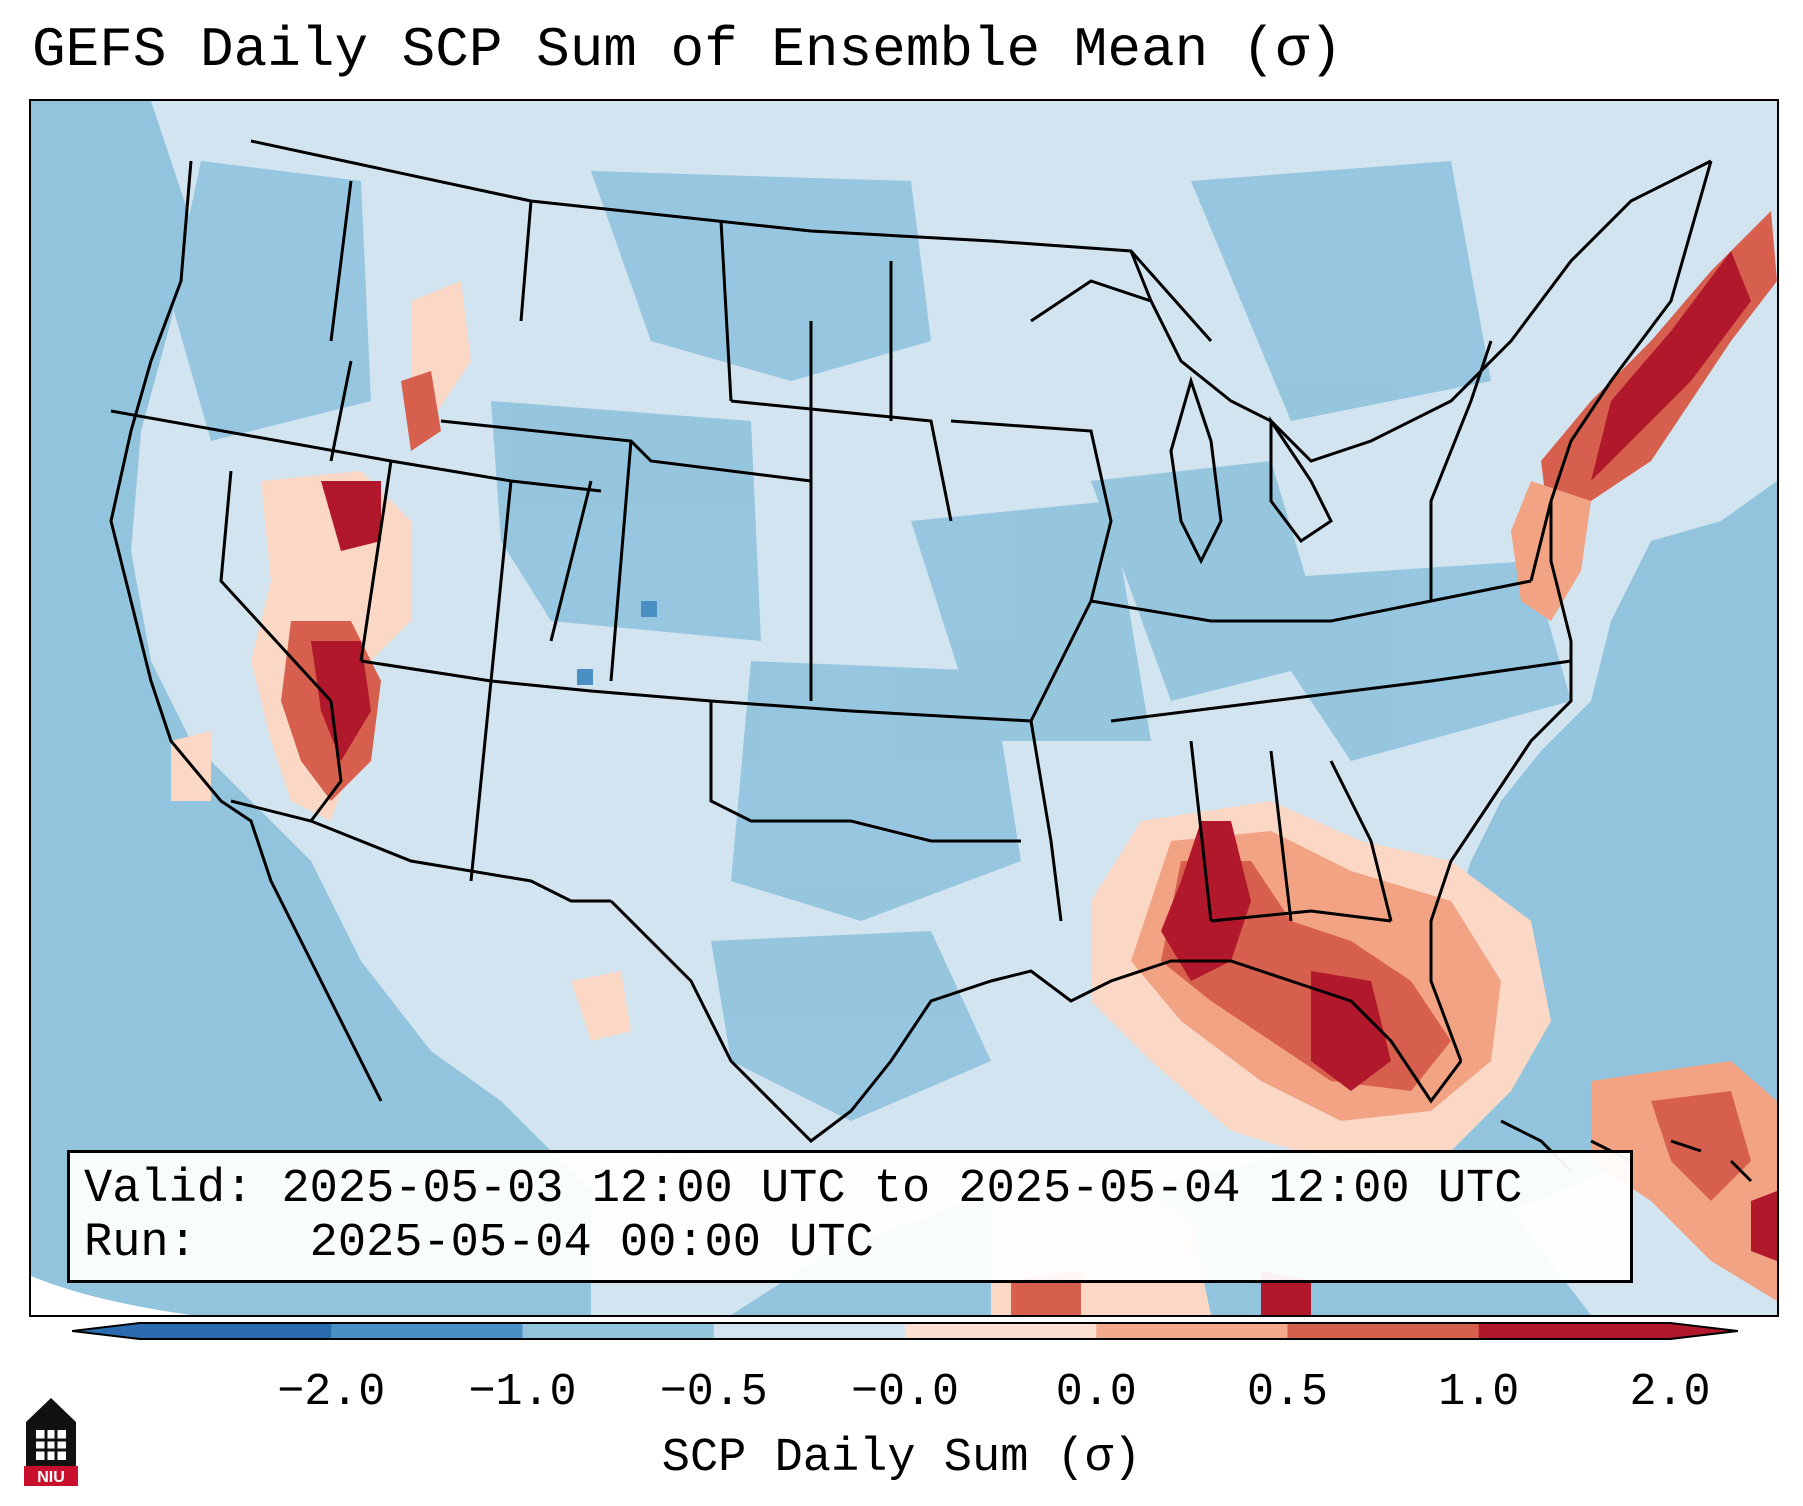 The height and width of the screenshot is (1506, 1803). I want to click on colorbar, so click(905, 1331).